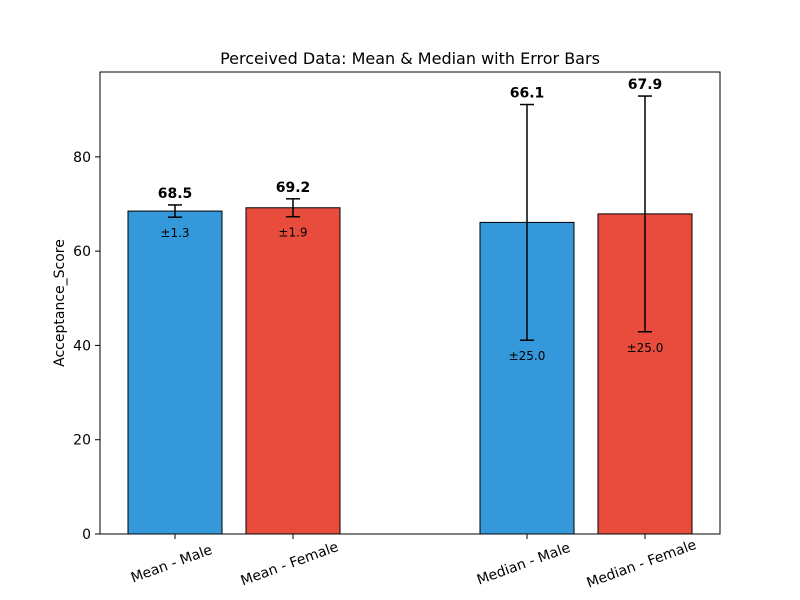 This screenshot has width=800, height=600. What do you see at coordinates (60, 303) in the screenshot?
I see `y-axis-label: Acceptance_Score` at bounding box center [60, 303].